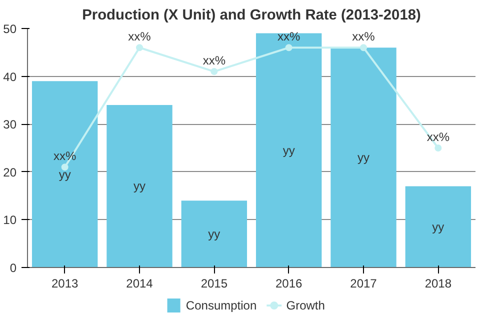 This screenshot has width=480, height=320. What do you see at coordinates (289, 283) in the screenshot?
I see `x-tick-label: 2016` at bounding box center [289, 283].